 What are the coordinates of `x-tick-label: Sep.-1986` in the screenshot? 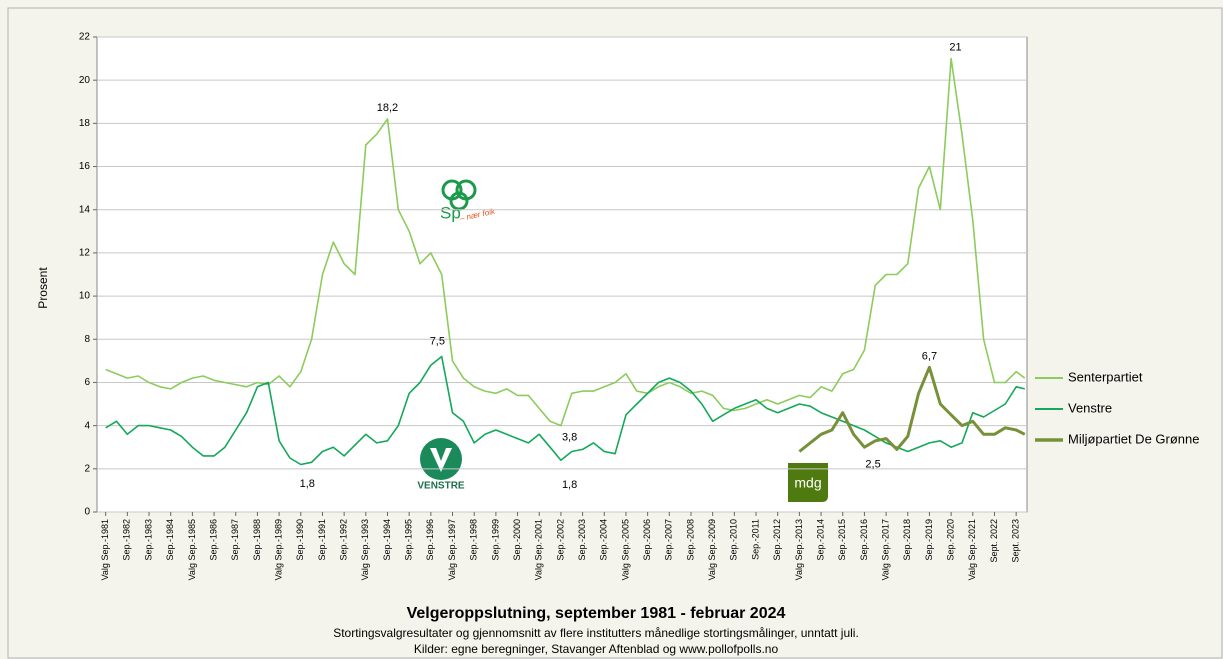 It's located at (213, 540).